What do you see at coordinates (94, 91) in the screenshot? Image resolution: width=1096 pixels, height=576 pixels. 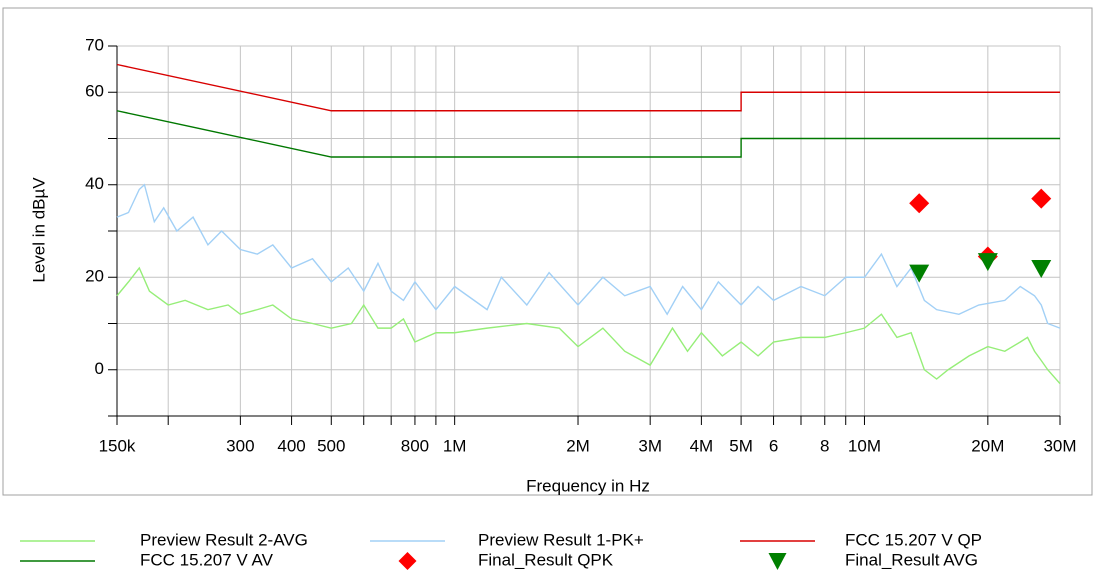 I see `y-tick-label: 60` at bounding box center [94, 91].